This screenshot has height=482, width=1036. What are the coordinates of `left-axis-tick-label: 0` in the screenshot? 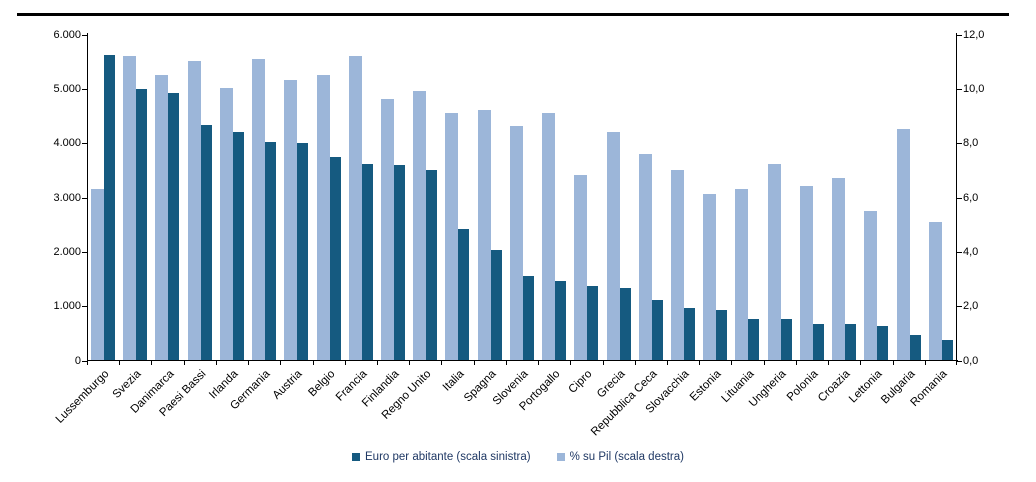 It's located at (77, 360).